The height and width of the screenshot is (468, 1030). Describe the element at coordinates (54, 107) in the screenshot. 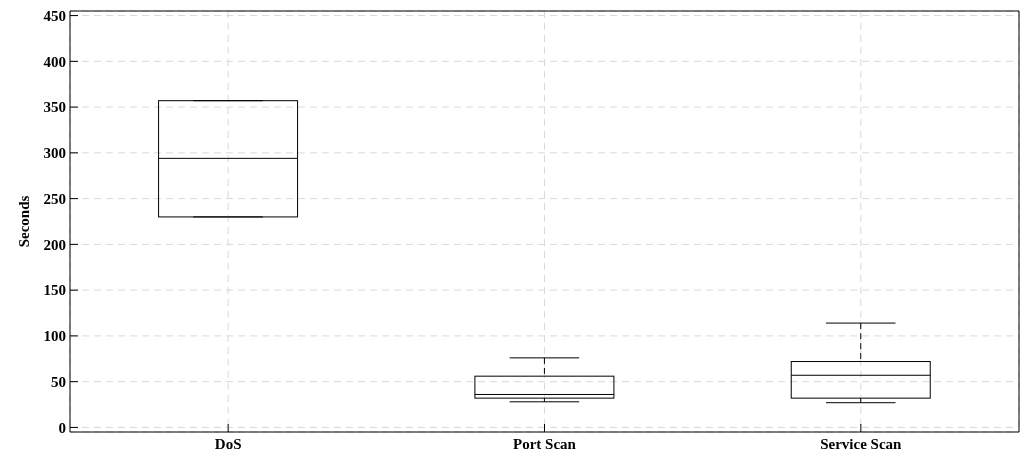

I see `y-tick-label: 350` at that location.